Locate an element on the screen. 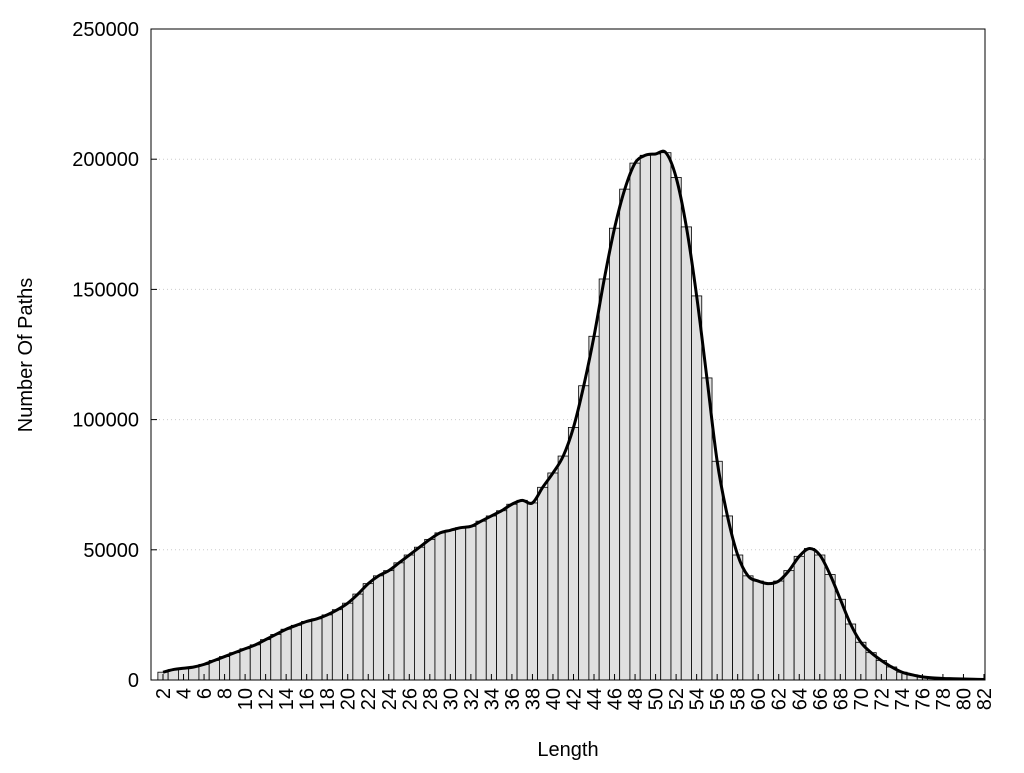  x-tick-label: 4 is located at coordinates (185, 693).